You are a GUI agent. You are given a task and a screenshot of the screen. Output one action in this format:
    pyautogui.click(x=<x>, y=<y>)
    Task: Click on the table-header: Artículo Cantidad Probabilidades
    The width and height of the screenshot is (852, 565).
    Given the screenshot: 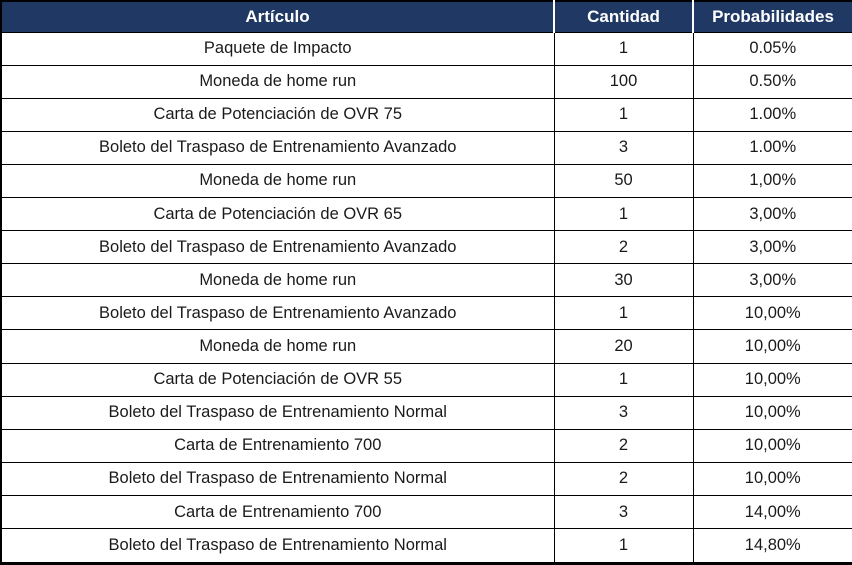 What is the action you would take?
    pyautogui.click(x=426, y=16)
    